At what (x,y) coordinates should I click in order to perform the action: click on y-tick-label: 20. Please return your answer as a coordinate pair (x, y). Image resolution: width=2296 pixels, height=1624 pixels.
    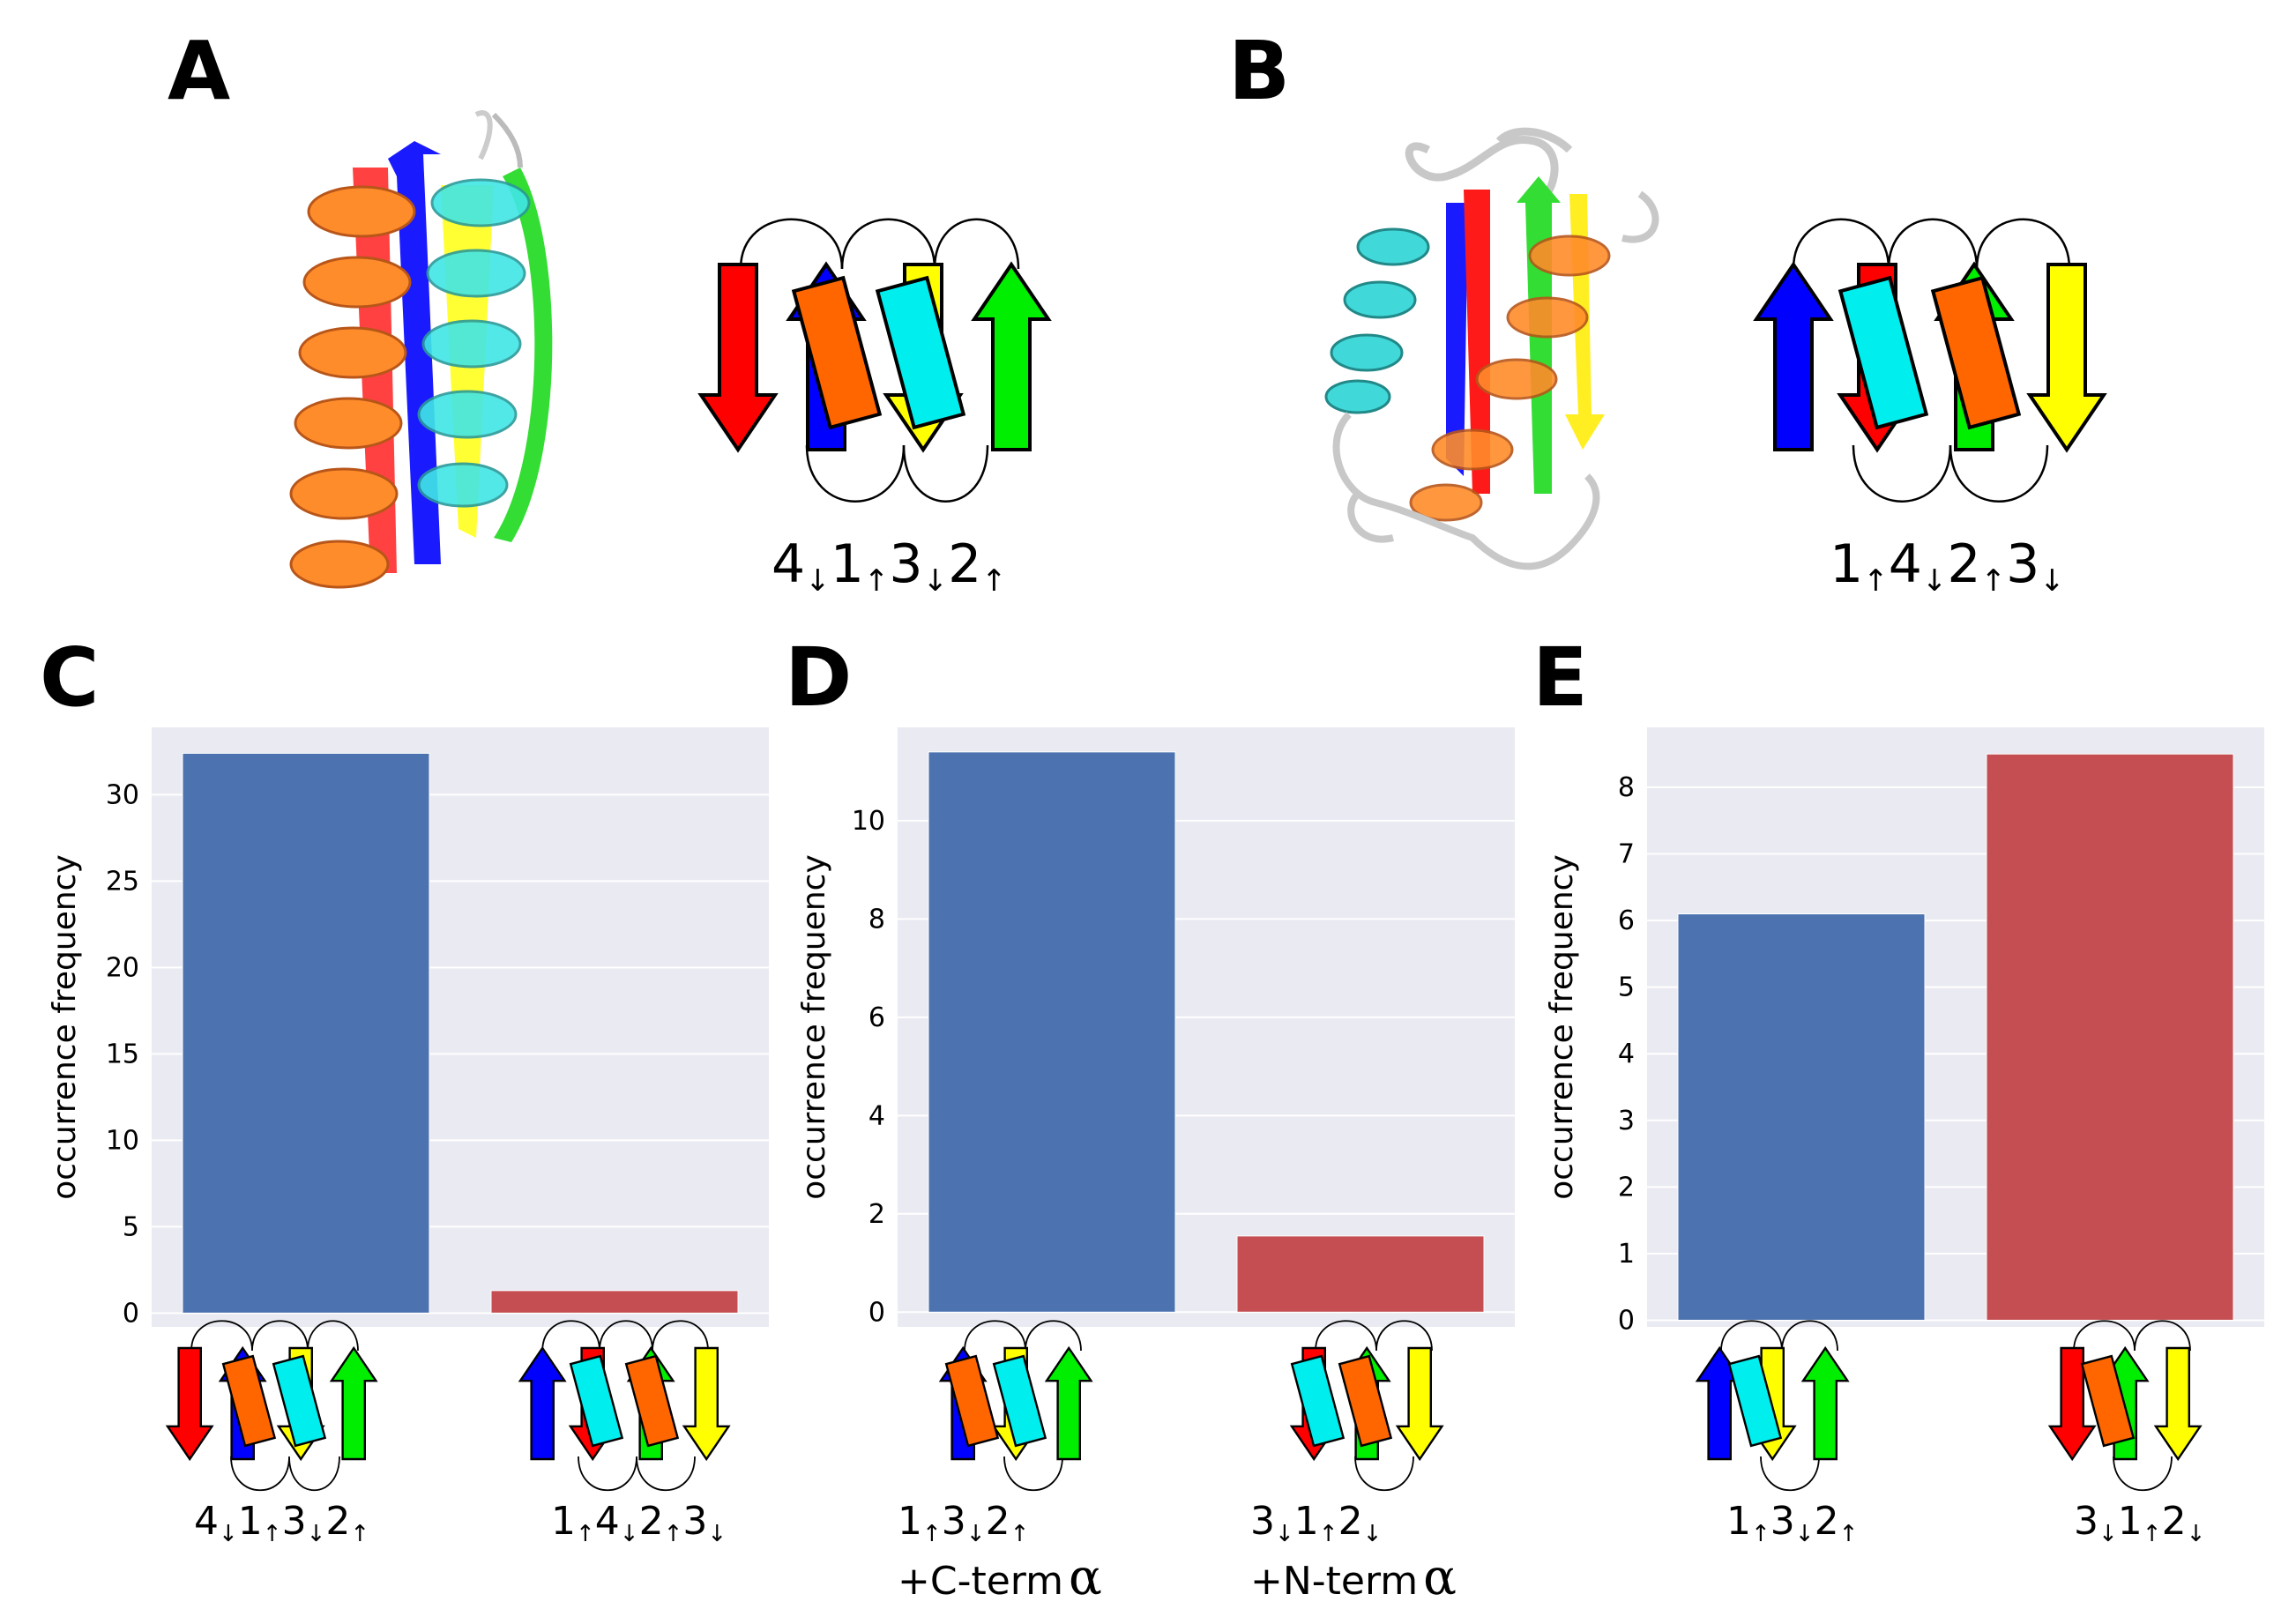
    Looking at the image, I should click on (122, 967).